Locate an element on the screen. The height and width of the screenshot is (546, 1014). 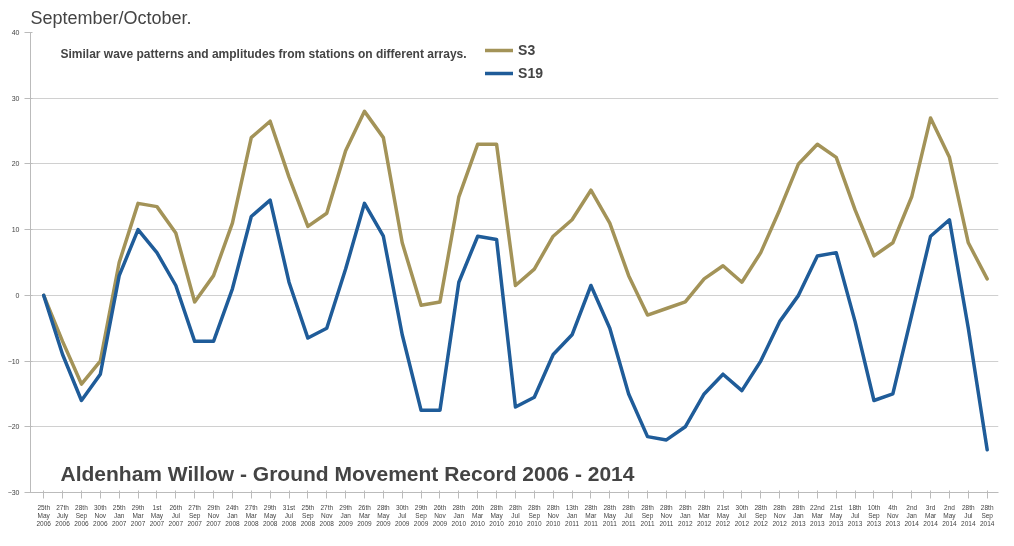
legend-label: S3 is located at coordinates (527, 50).